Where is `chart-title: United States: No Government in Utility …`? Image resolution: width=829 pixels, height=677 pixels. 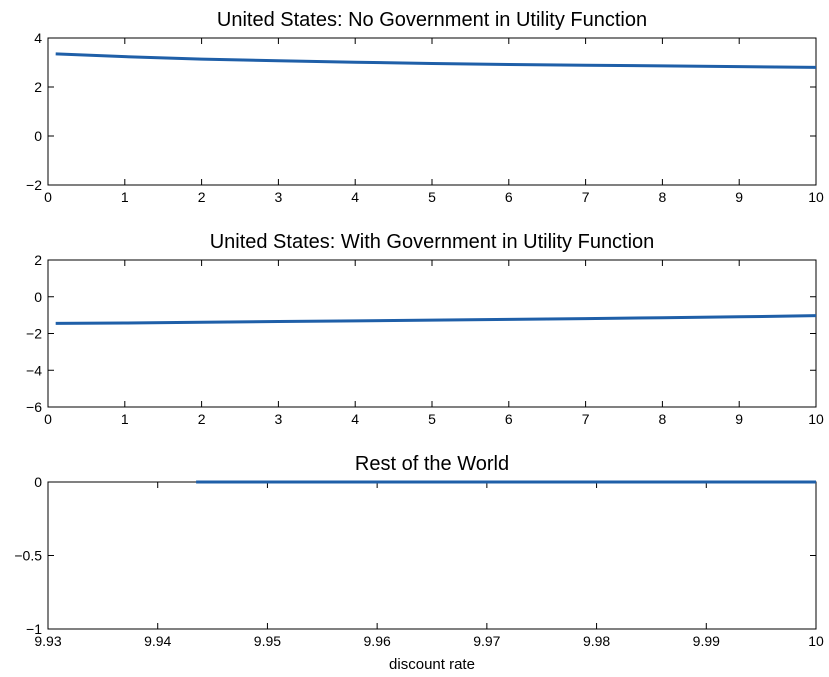 chart-title: United States: No Government in Utility … is located at coordinates (432, 20).